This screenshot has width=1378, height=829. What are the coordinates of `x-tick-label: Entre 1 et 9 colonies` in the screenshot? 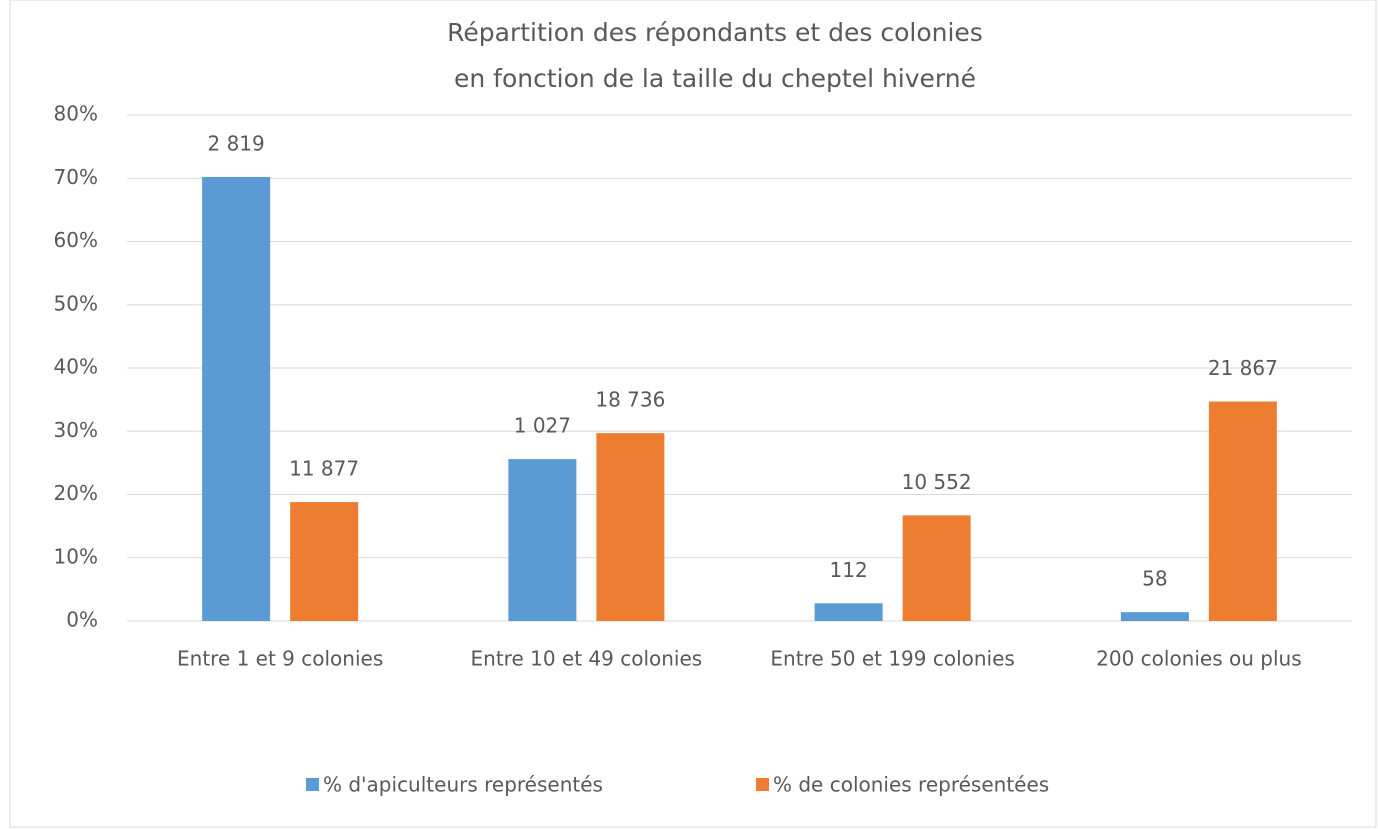 It's located at (280, 659).